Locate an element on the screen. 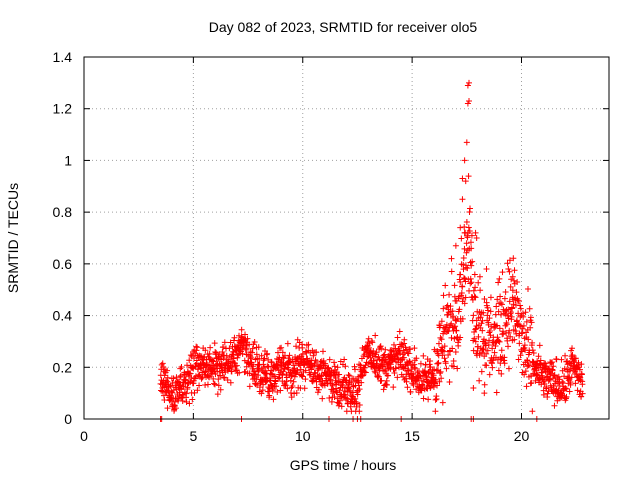 The height and width of the screenshot is (485, 640). x-tick-label: 10 is located at coordinates (303, 436).